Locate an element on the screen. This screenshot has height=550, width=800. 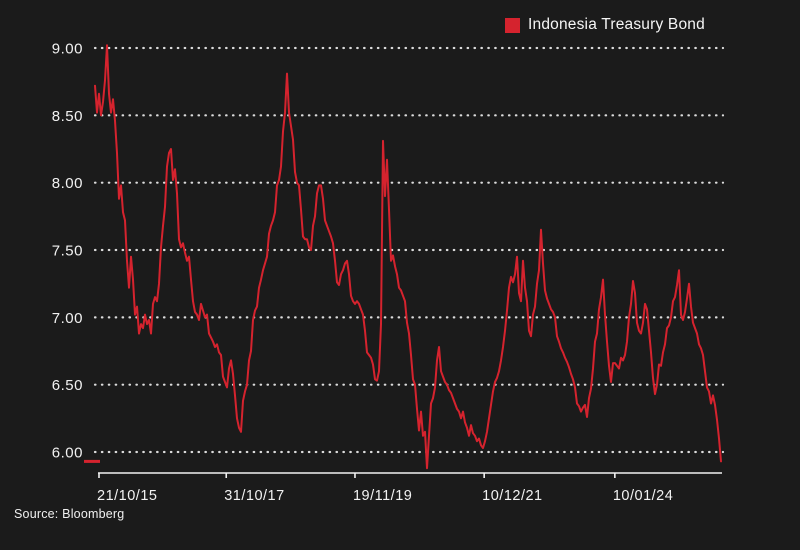
legend-label: Indonesia Treasury Bond is located at coordinates (616, 24).